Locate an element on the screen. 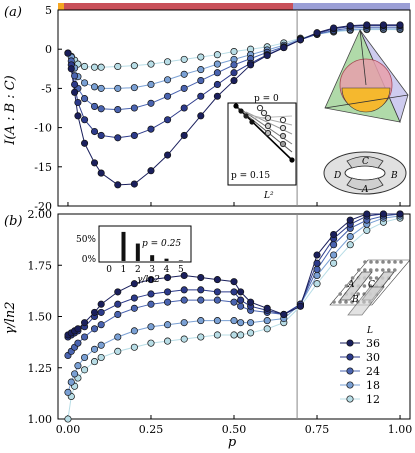 Image resolution: width=415 pixels, height=453 pixels. x-tick-label-b: 0.25 is located at coordinates (151, 429).